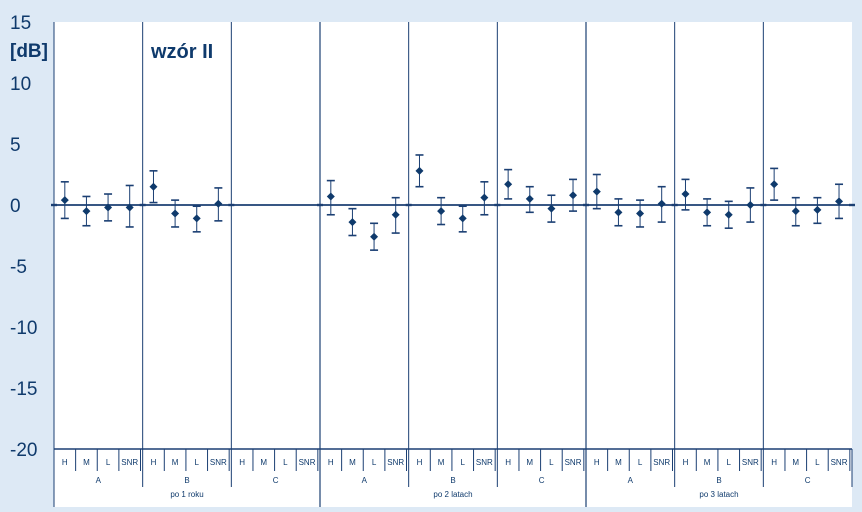  I want to click on chart-title: wzór II, so click(181, 52).